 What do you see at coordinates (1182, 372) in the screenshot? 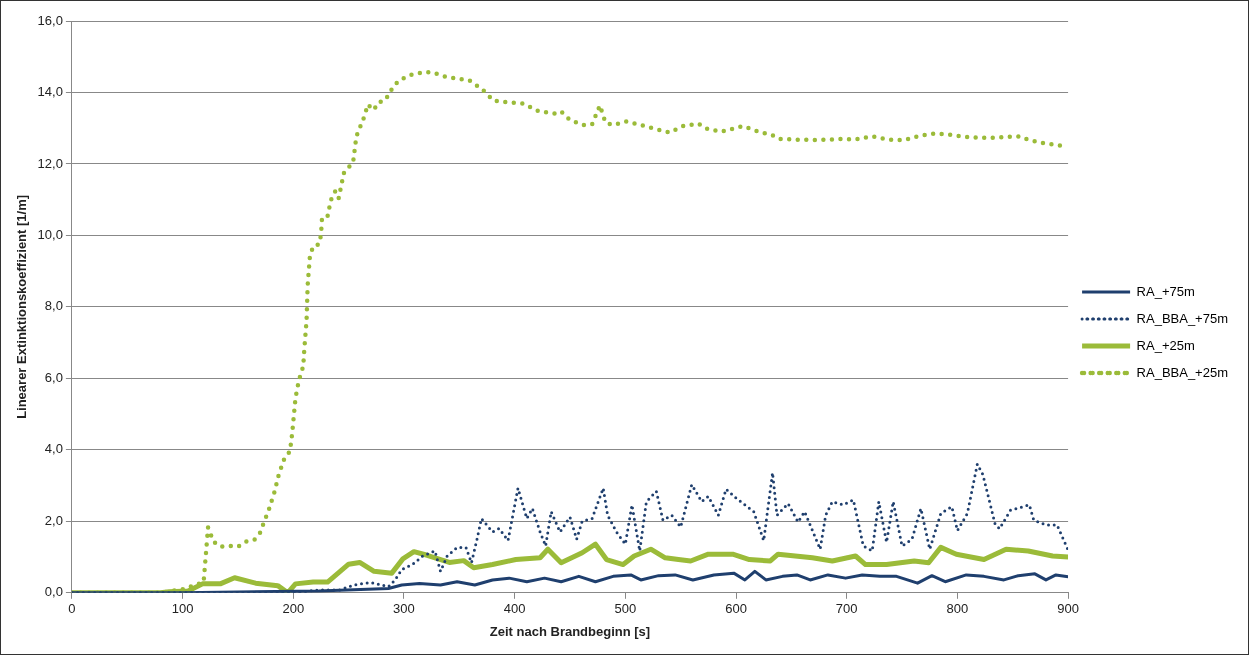
I see `legend-label: RA_BBA_+25m` at bounding box center [1182, 372].